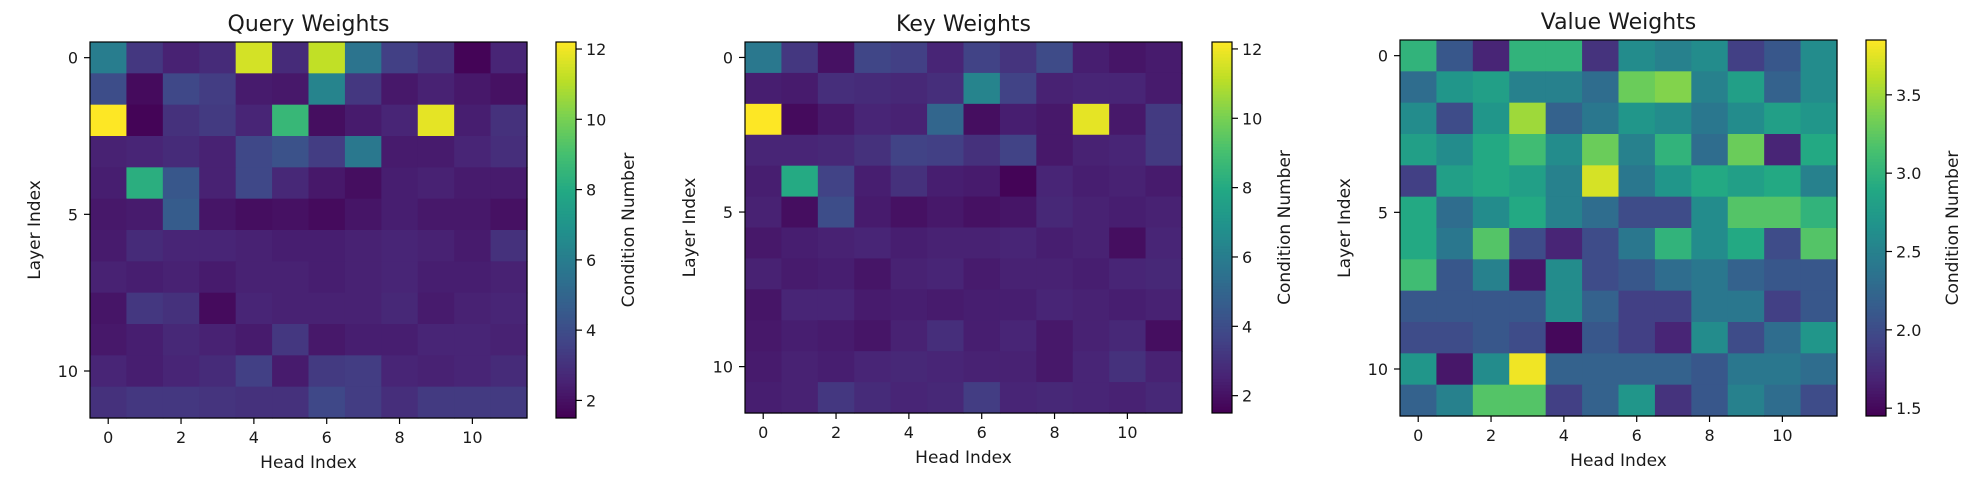 The height and width of the screenshot is (494, 1970). What do you see at coordinates (591, 400) in the screenshot?
I see `colorbar-tick-label: 2` at bounding box center [591, 400].